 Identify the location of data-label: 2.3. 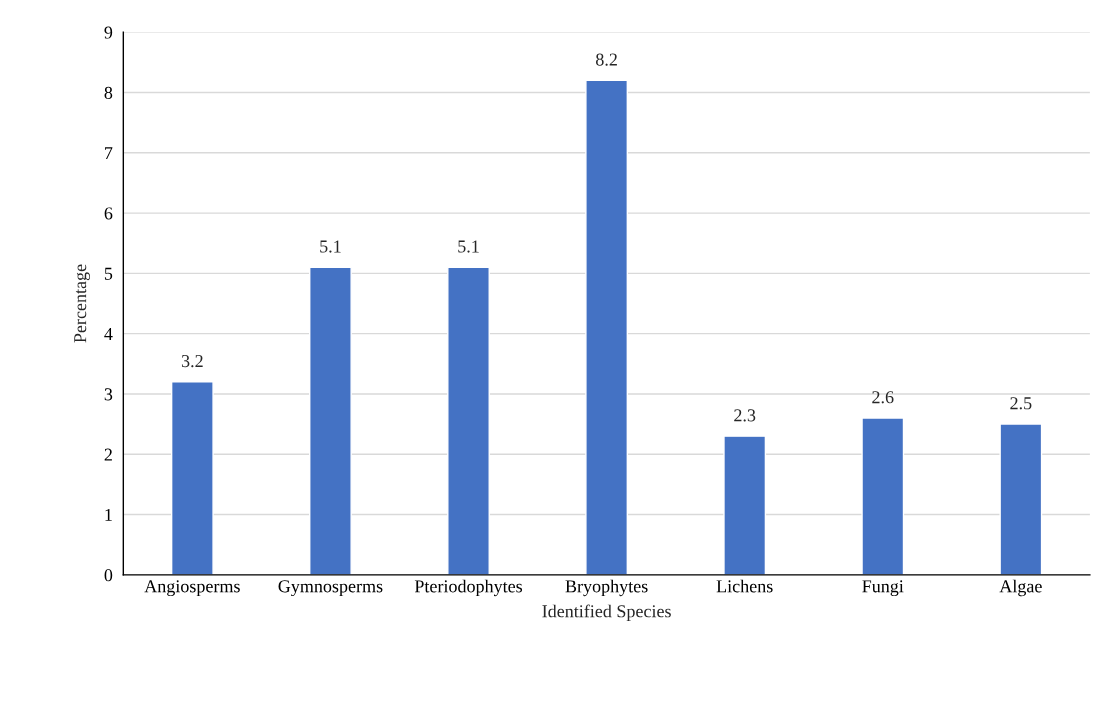
(745, 415).